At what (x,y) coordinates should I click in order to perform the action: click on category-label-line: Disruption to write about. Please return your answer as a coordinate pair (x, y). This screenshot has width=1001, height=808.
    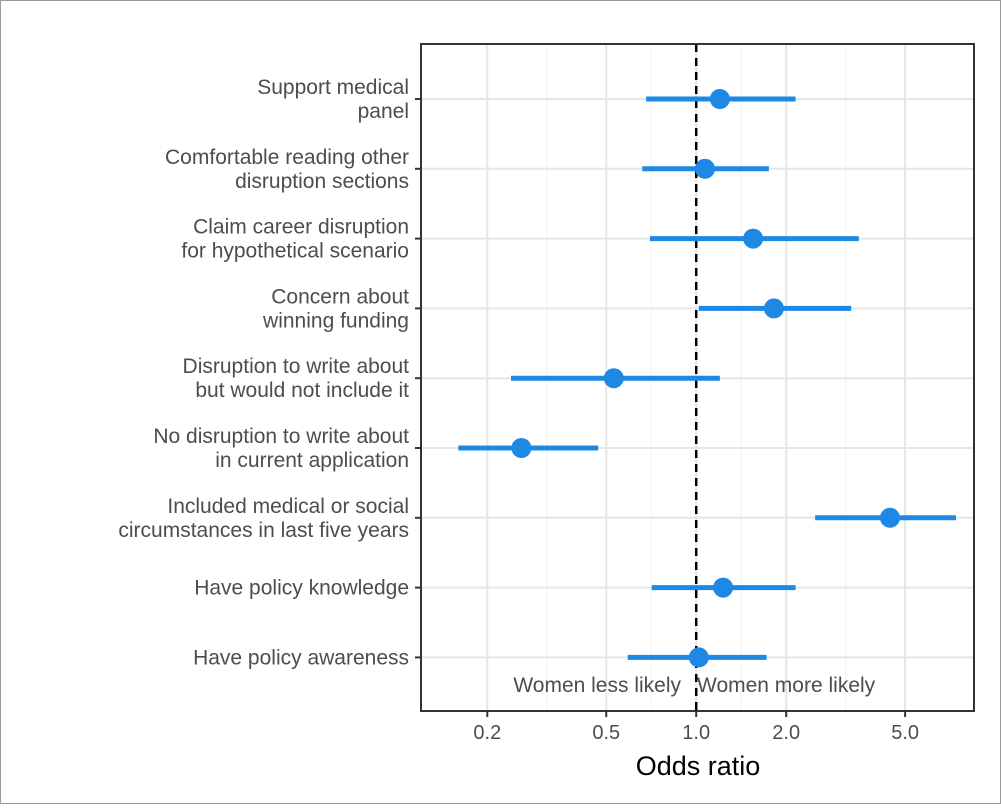
    Looking at the image, I should click on (296, 366).